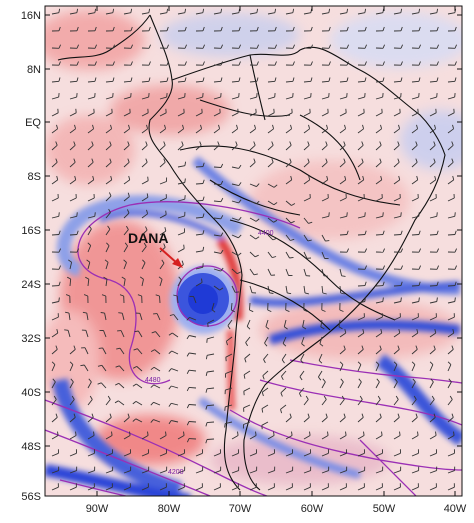  What do you see at coordinates (176, 472) in the screenshot?
I see `contour-label-4200: 4200` at bounding box center [176, 472].